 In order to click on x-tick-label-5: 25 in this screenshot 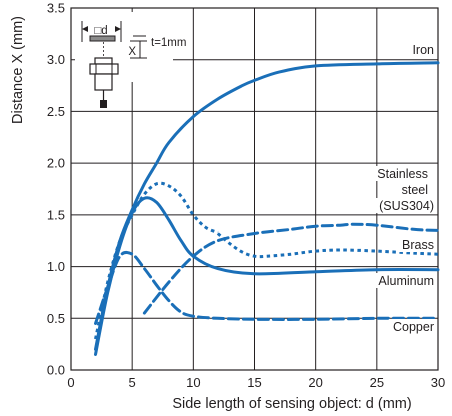, I will do `click(377, 382)`.